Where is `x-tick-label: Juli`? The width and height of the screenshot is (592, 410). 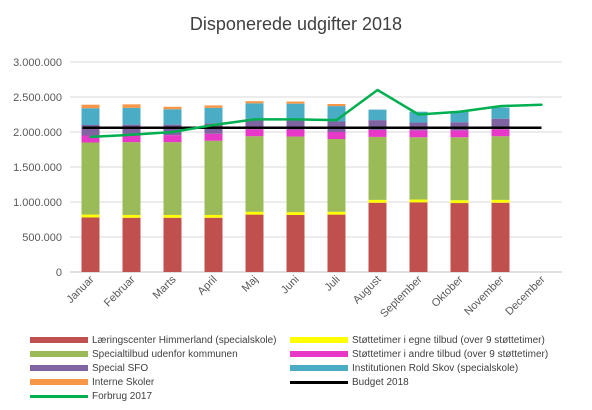
x-tick-label: Juli is located at coordinates (332, 284).